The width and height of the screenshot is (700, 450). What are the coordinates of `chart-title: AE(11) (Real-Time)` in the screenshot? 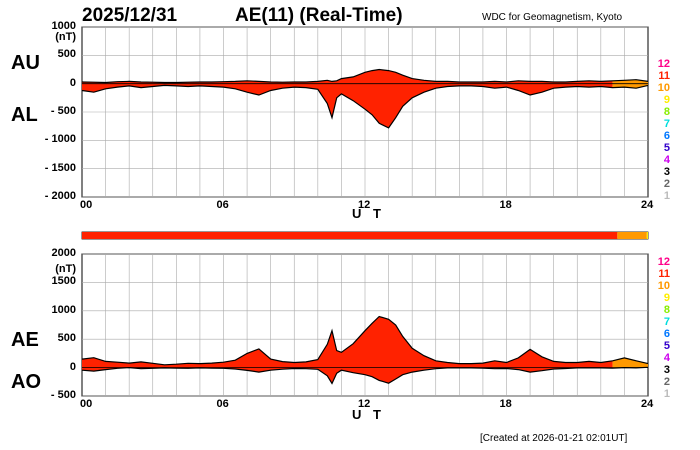 It's located at (319, 15).